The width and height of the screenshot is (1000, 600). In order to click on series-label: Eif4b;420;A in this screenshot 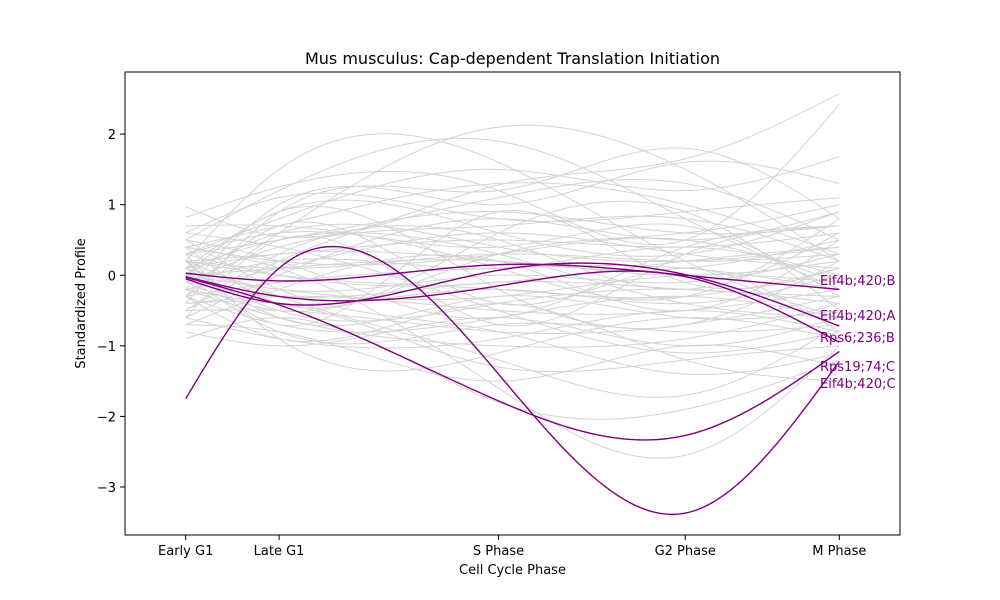, I will do `click(857, 316)`.